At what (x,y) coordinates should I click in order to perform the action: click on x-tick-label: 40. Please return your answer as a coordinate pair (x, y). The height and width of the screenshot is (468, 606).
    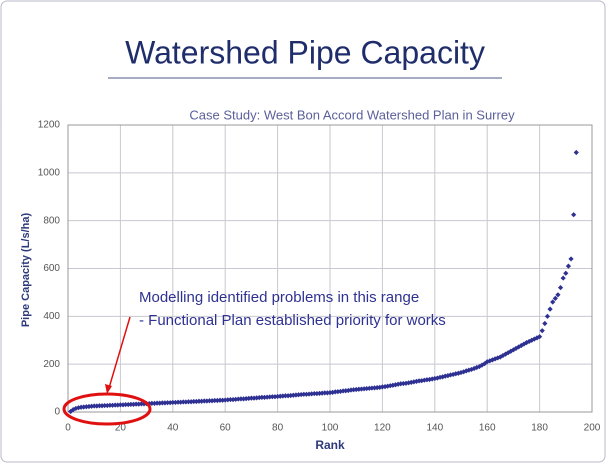
    Looking at the image, I should click on (173, 428).